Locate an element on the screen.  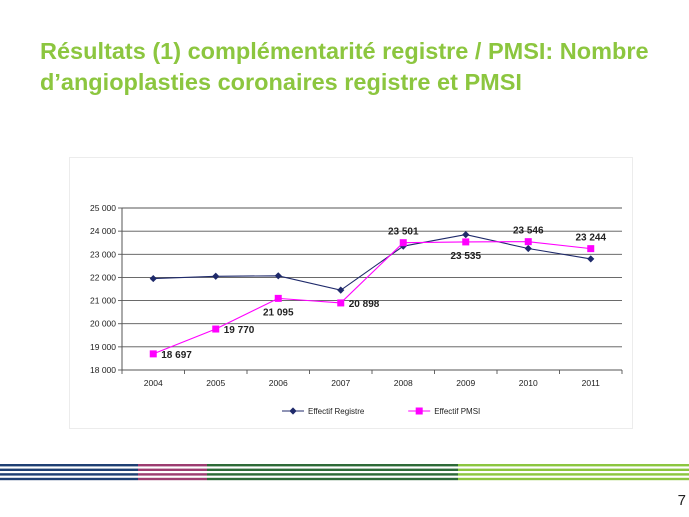
x-tick-label: 2008 is located at coordinates (403, 383).